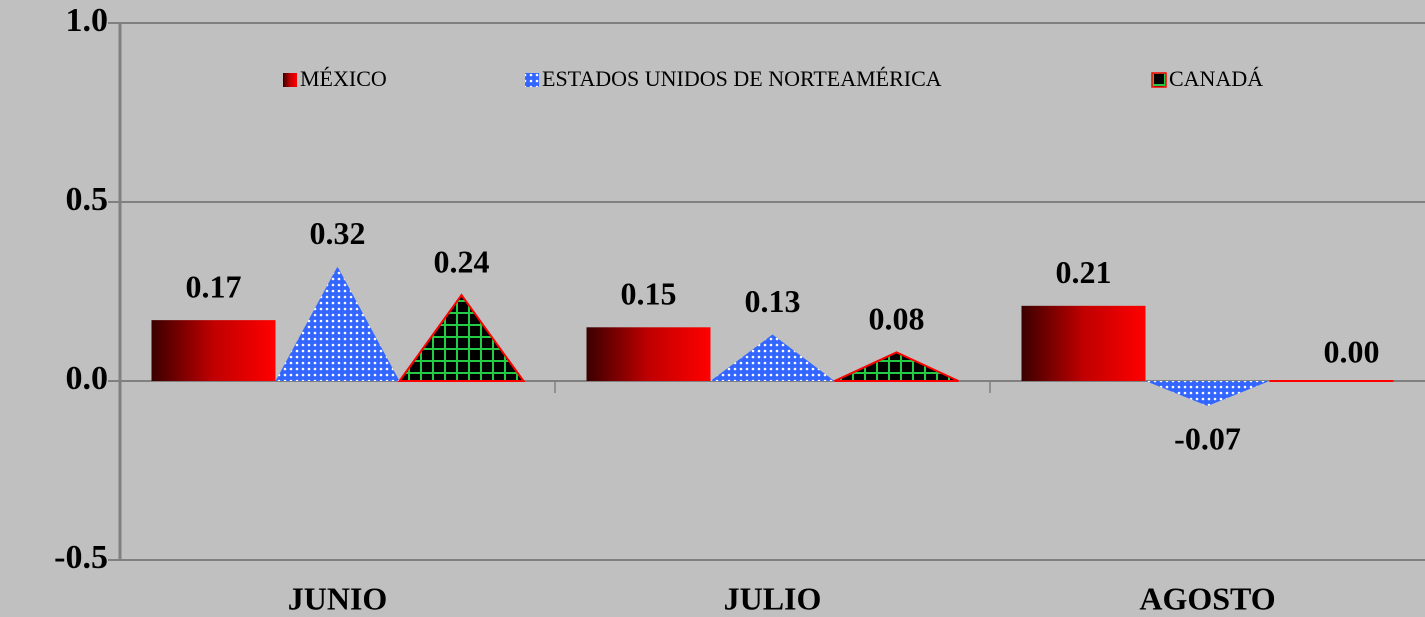 This screenshot has width=1425, height=617. I want to click on legend-label: ESTADOS UNIDOS DE NORTEAMÉRICA, so click(742, 78).